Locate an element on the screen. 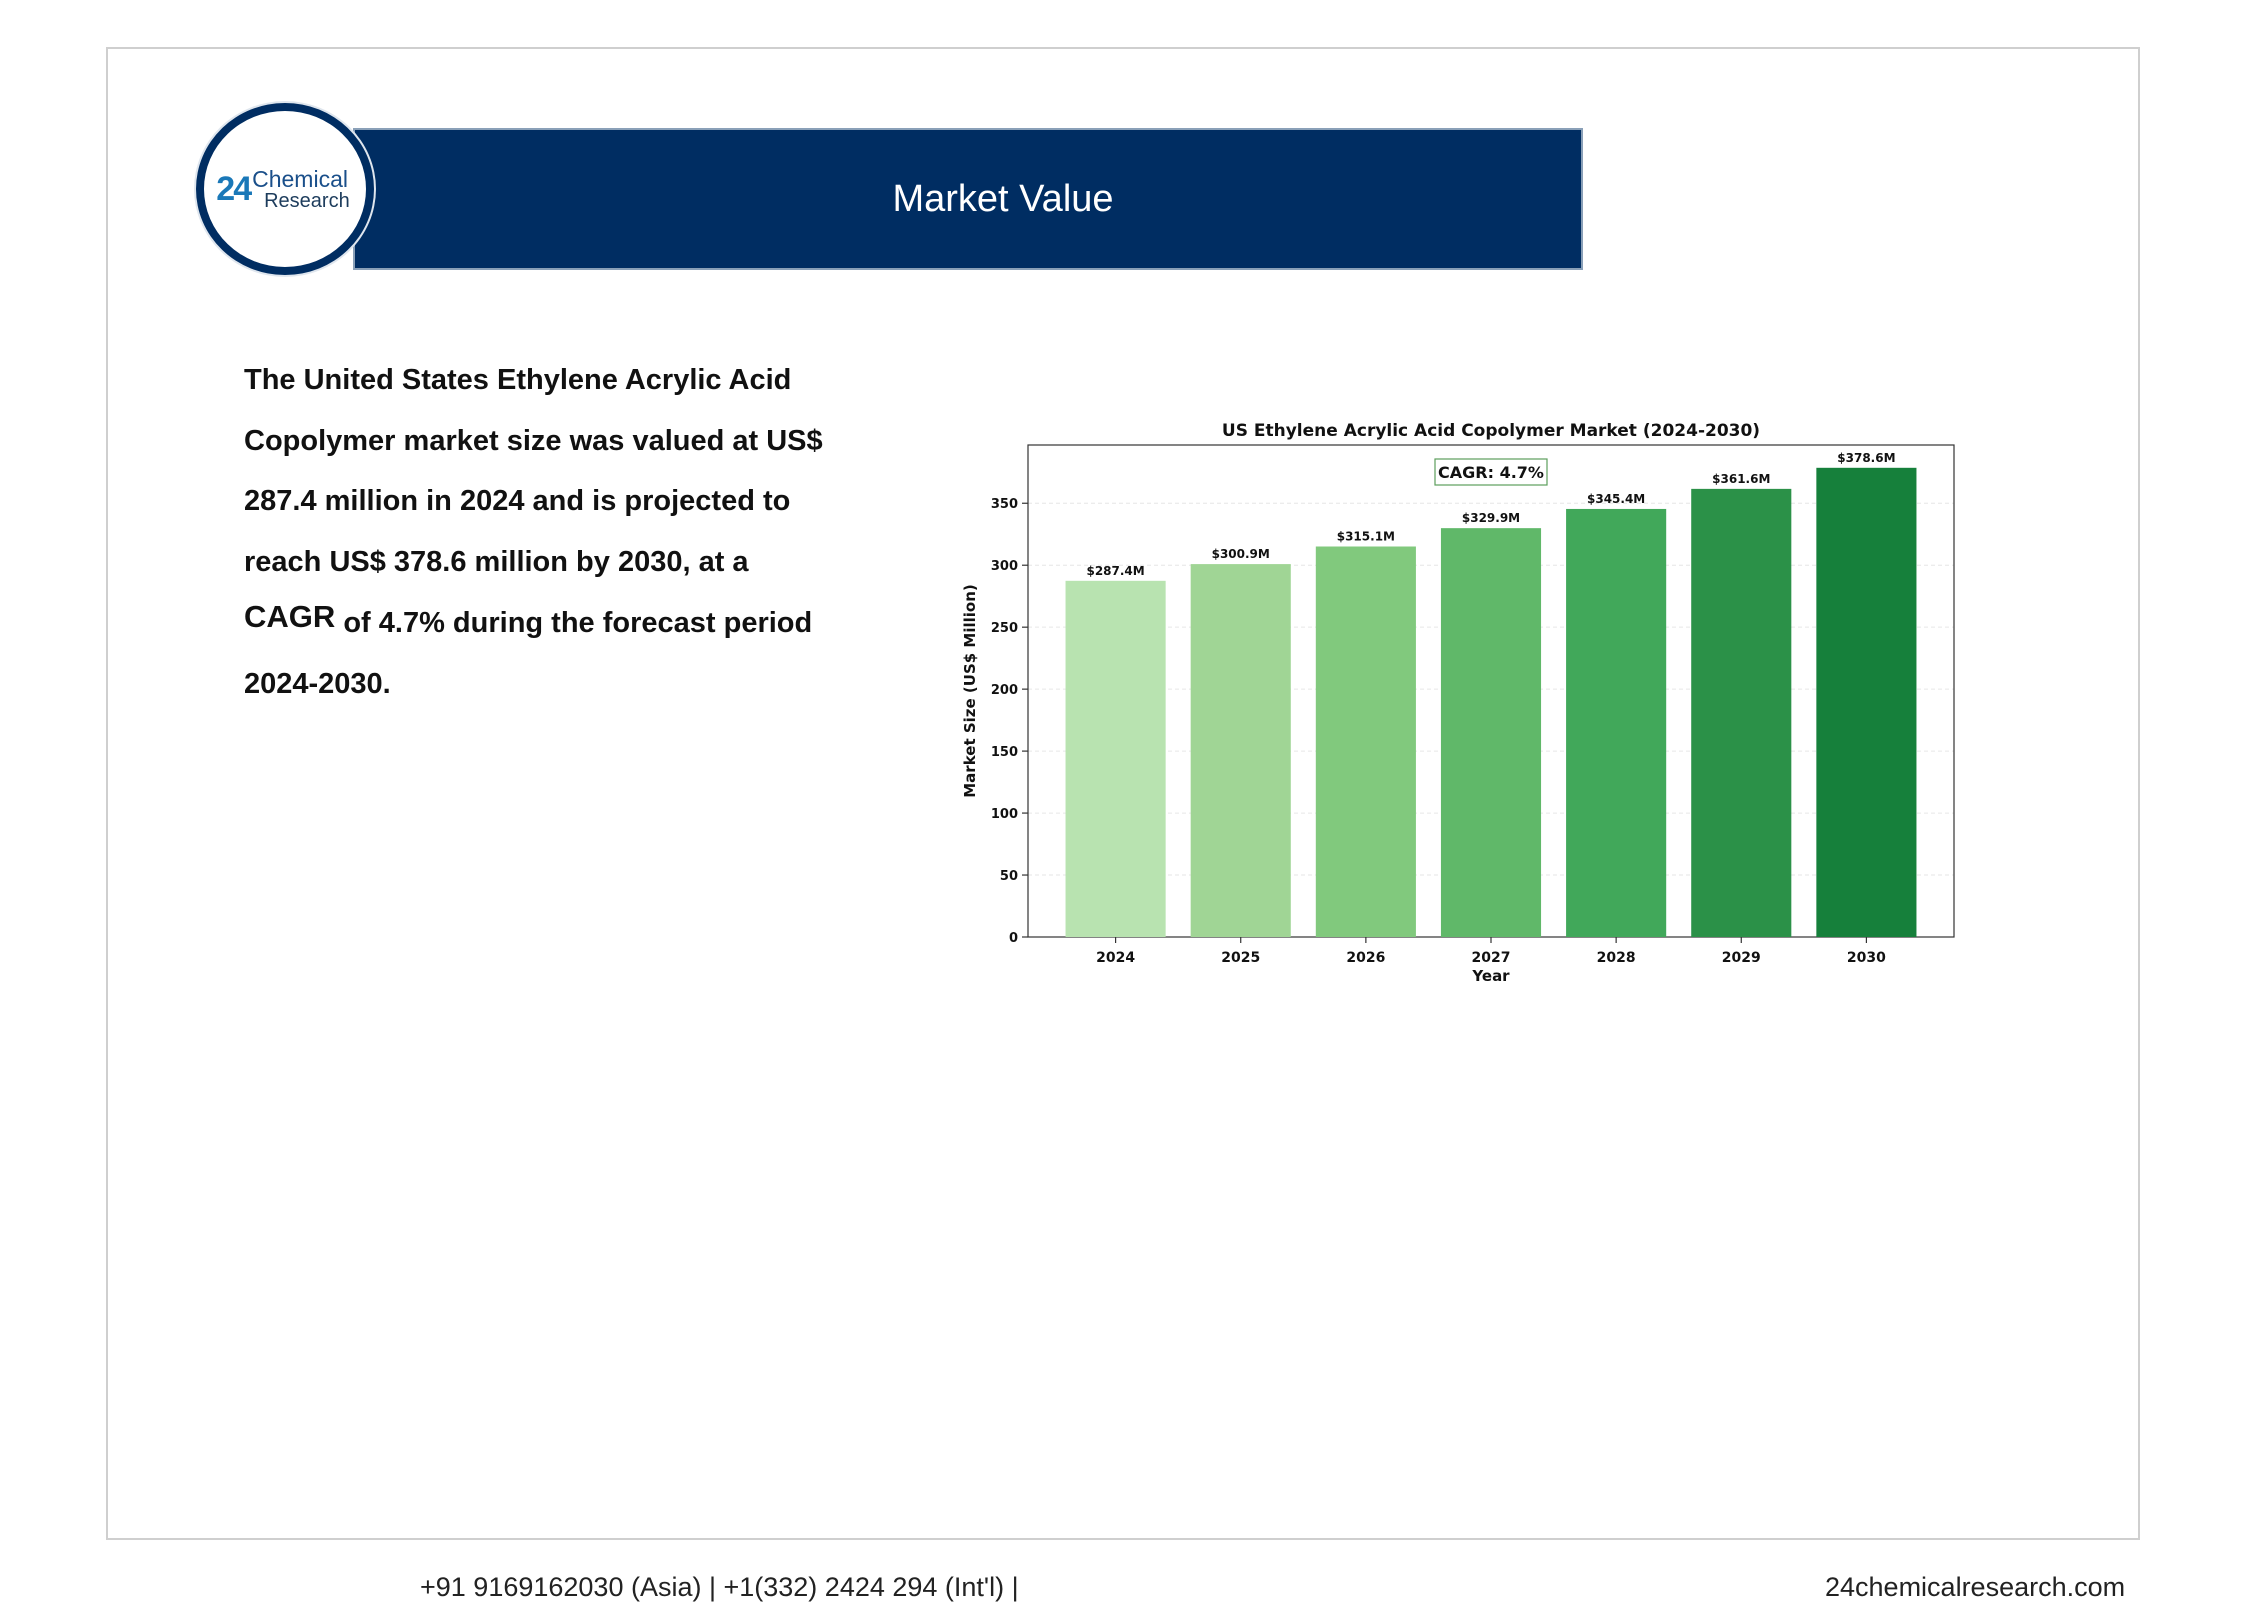 This screenshot has height=1612, width=2246. y-tick-label: 100 is located at coordinates (1004, 814).